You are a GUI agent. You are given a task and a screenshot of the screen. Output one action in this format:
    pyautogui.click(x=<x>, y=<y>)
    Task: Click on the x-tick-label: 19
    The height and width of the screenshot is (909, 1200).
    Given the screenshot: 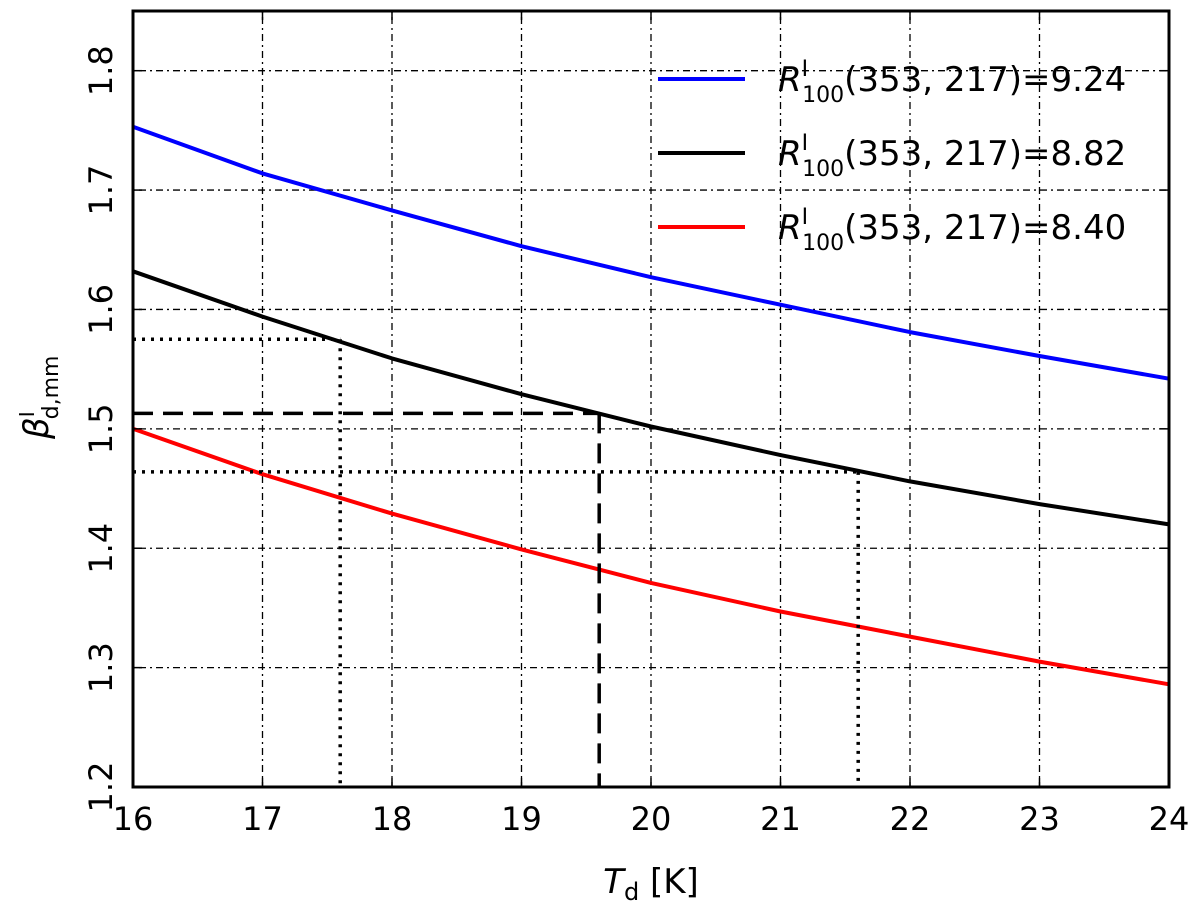 What is the action you would take?
    pyautogui.click(x=521, y=819)
    